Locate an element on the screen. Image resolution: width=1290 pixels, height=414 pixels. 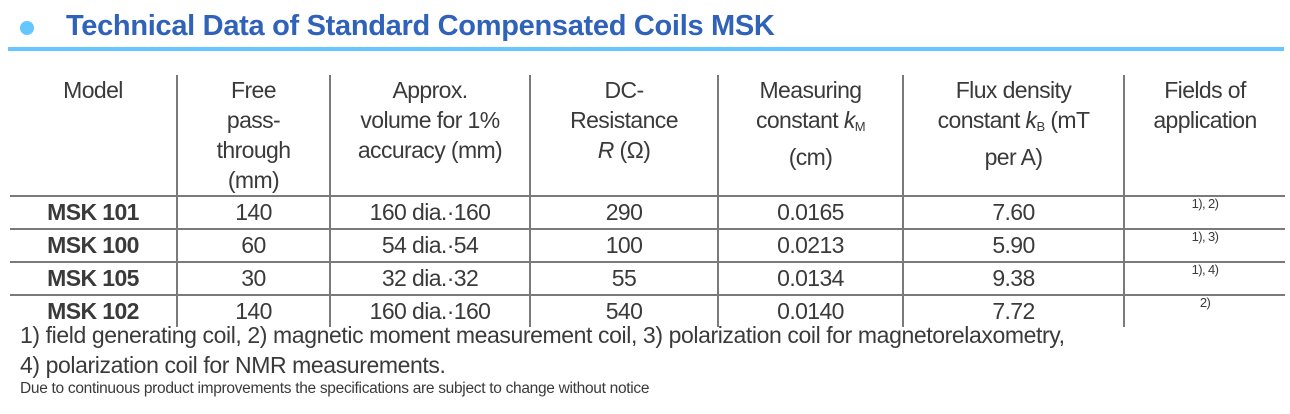
header-subscript: B is located at coordinates (1040, 126).